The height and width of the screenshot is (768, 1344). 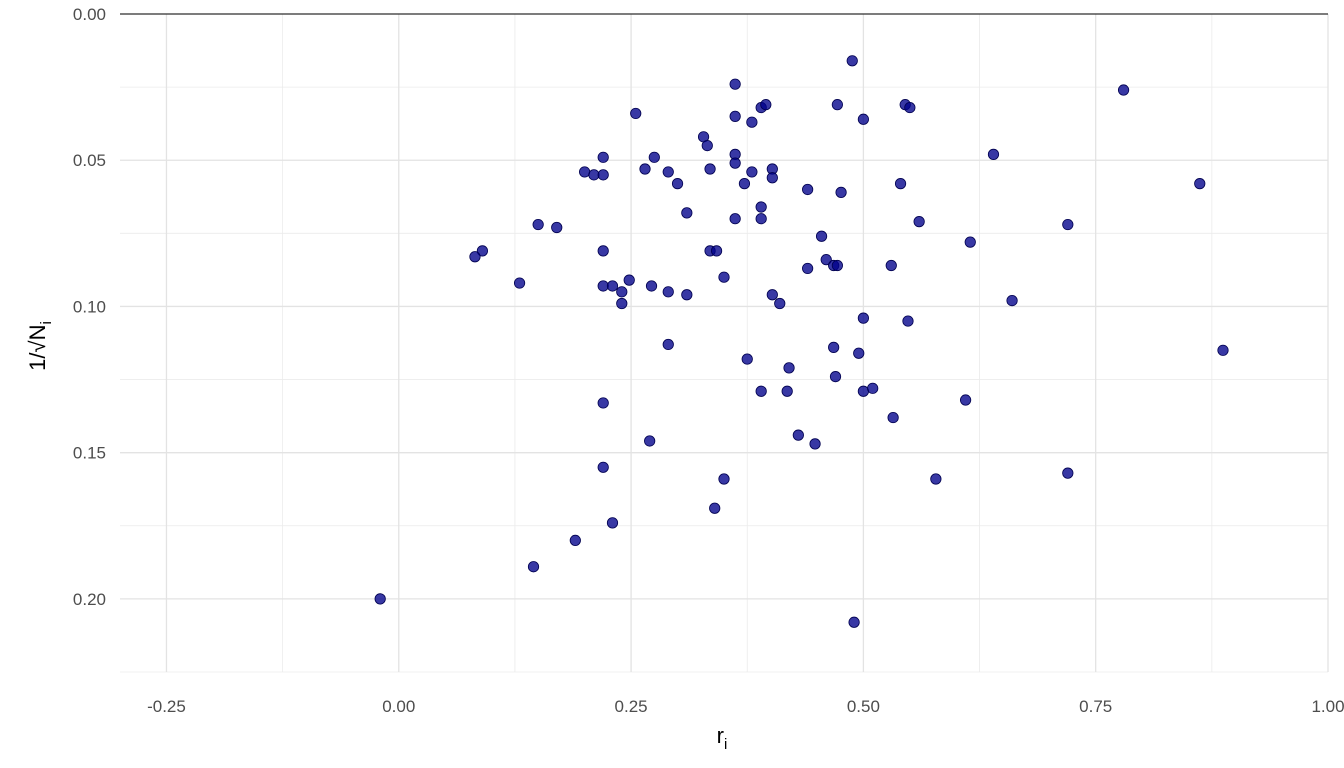 I want to click on x-axis-title-main: r, so click(x=720, y=735).